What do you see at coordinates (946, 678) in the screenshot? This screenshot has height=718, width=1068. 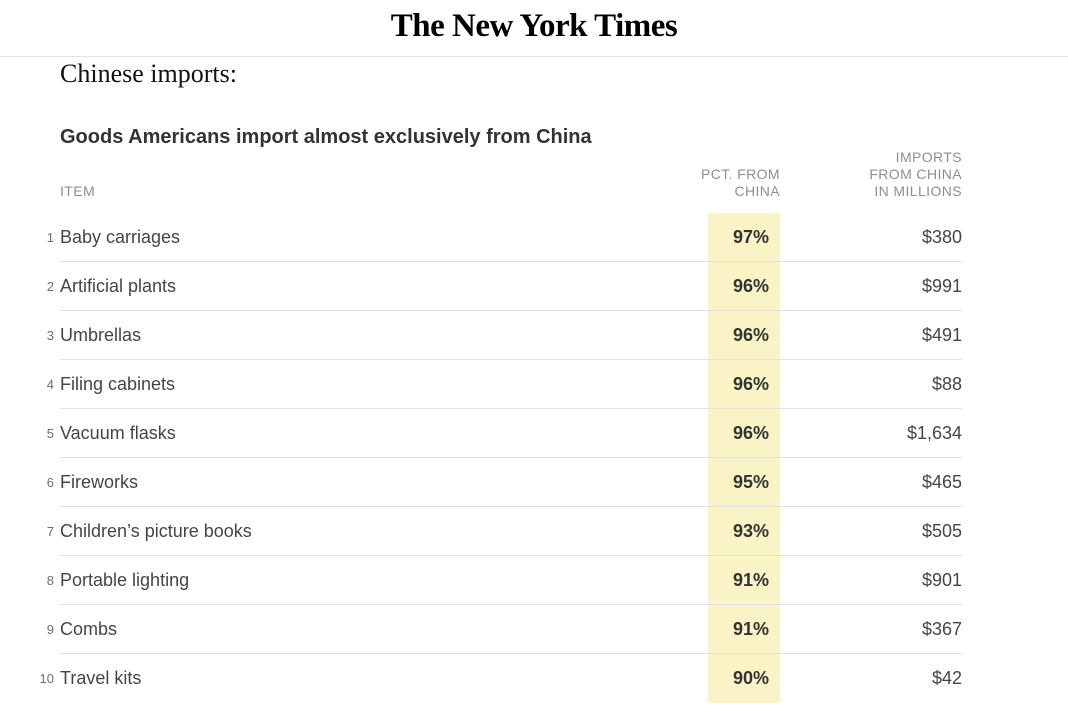 I see `imports-value-cell: $42` at bounding box center [946, 678].